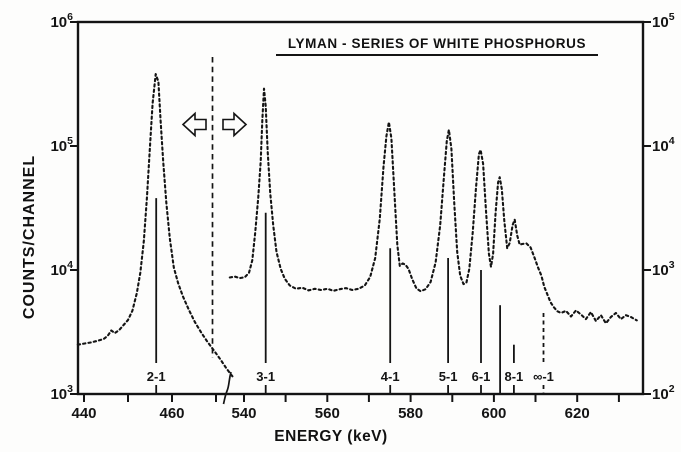 This screenshot has height=452, width=681. What do you see at coordinates (156, 376) in the screenshot?
I see `peak-label-2-1: 2-1` at bounding box center [156, 376].